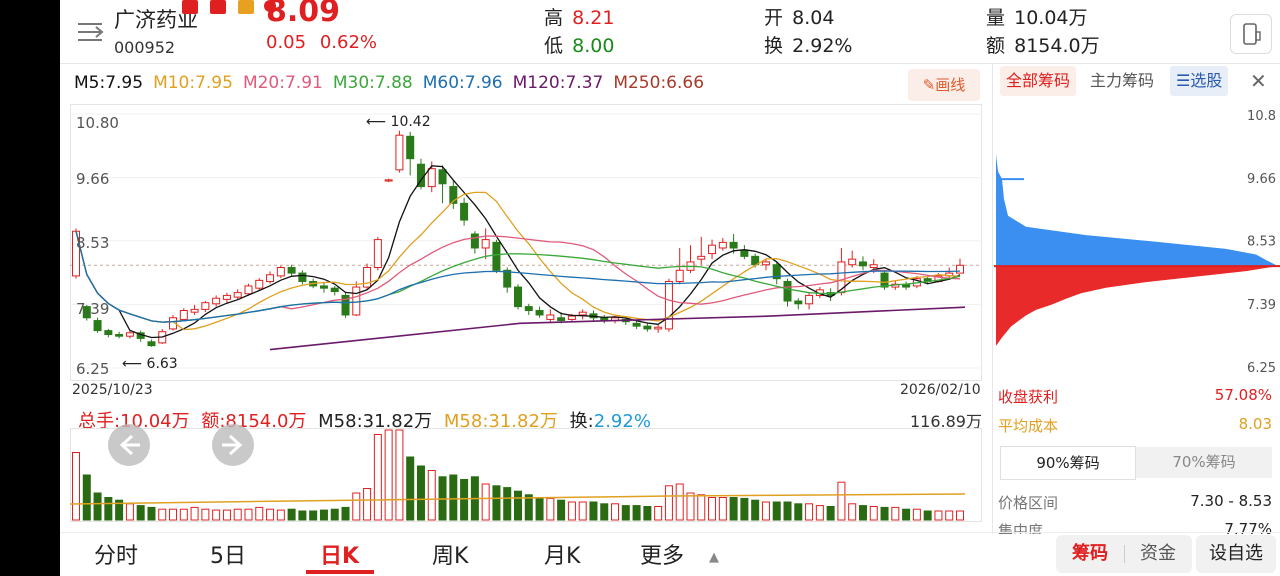 Image resolution: width=1280 pixels, height=576 pixels. What do you see at coordinates (1137, 306) in the screenshot?
I see `chip-loss-area` at bounding box center [1137, 306].